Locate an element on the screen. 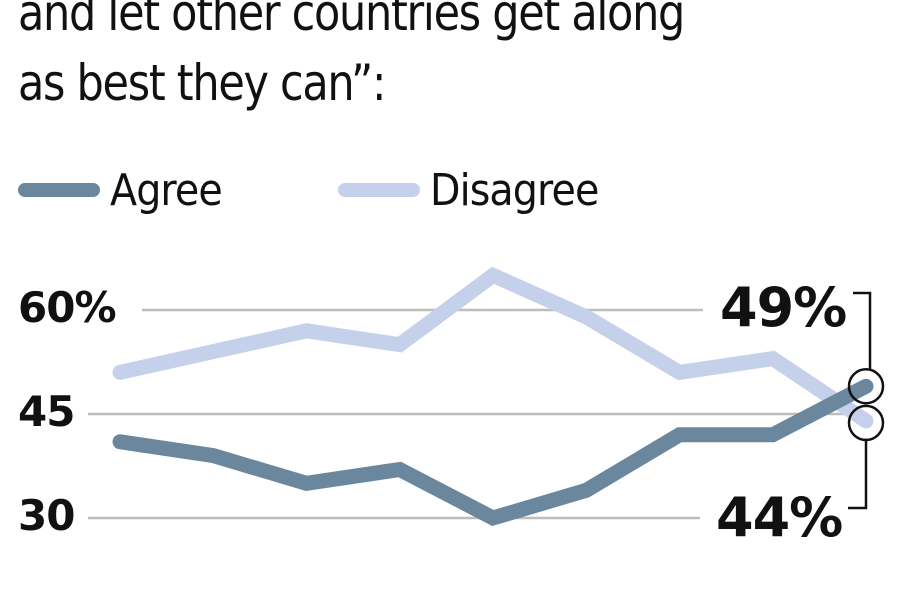 This screenshot has height=600, width=900. y-tick-45: 45 is located at coordinates (46, 411).